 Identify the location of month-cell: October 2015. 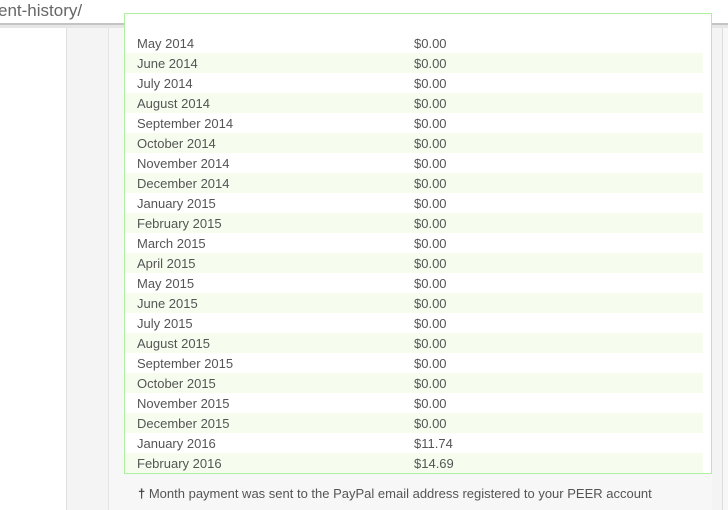
(176, 383).